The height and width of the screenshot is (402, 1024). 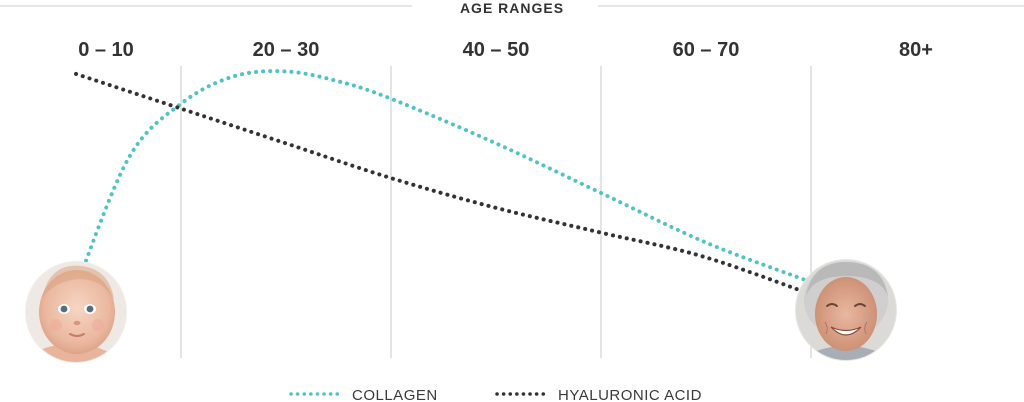 What do you see at coordinates (495, 394) in the screenshot?
I see `legend: COLLAGEN HYALURONIC ACID` at bounding box center [495, 394].